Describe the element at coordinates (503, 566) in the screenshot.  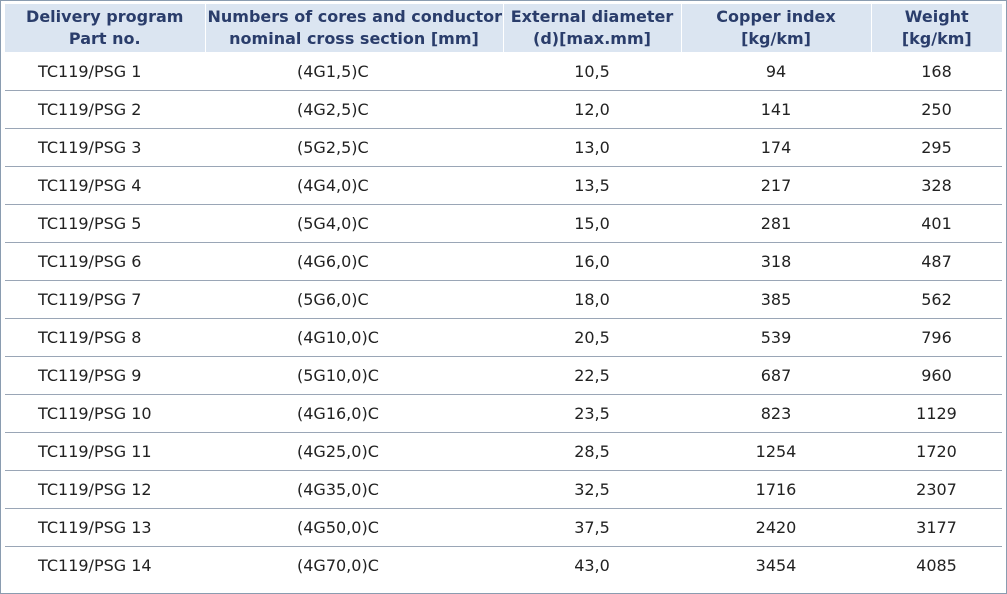
I see `table-row: TC119/PSG 14 (4G70,0)C 43,0 3454 4085` at that location.